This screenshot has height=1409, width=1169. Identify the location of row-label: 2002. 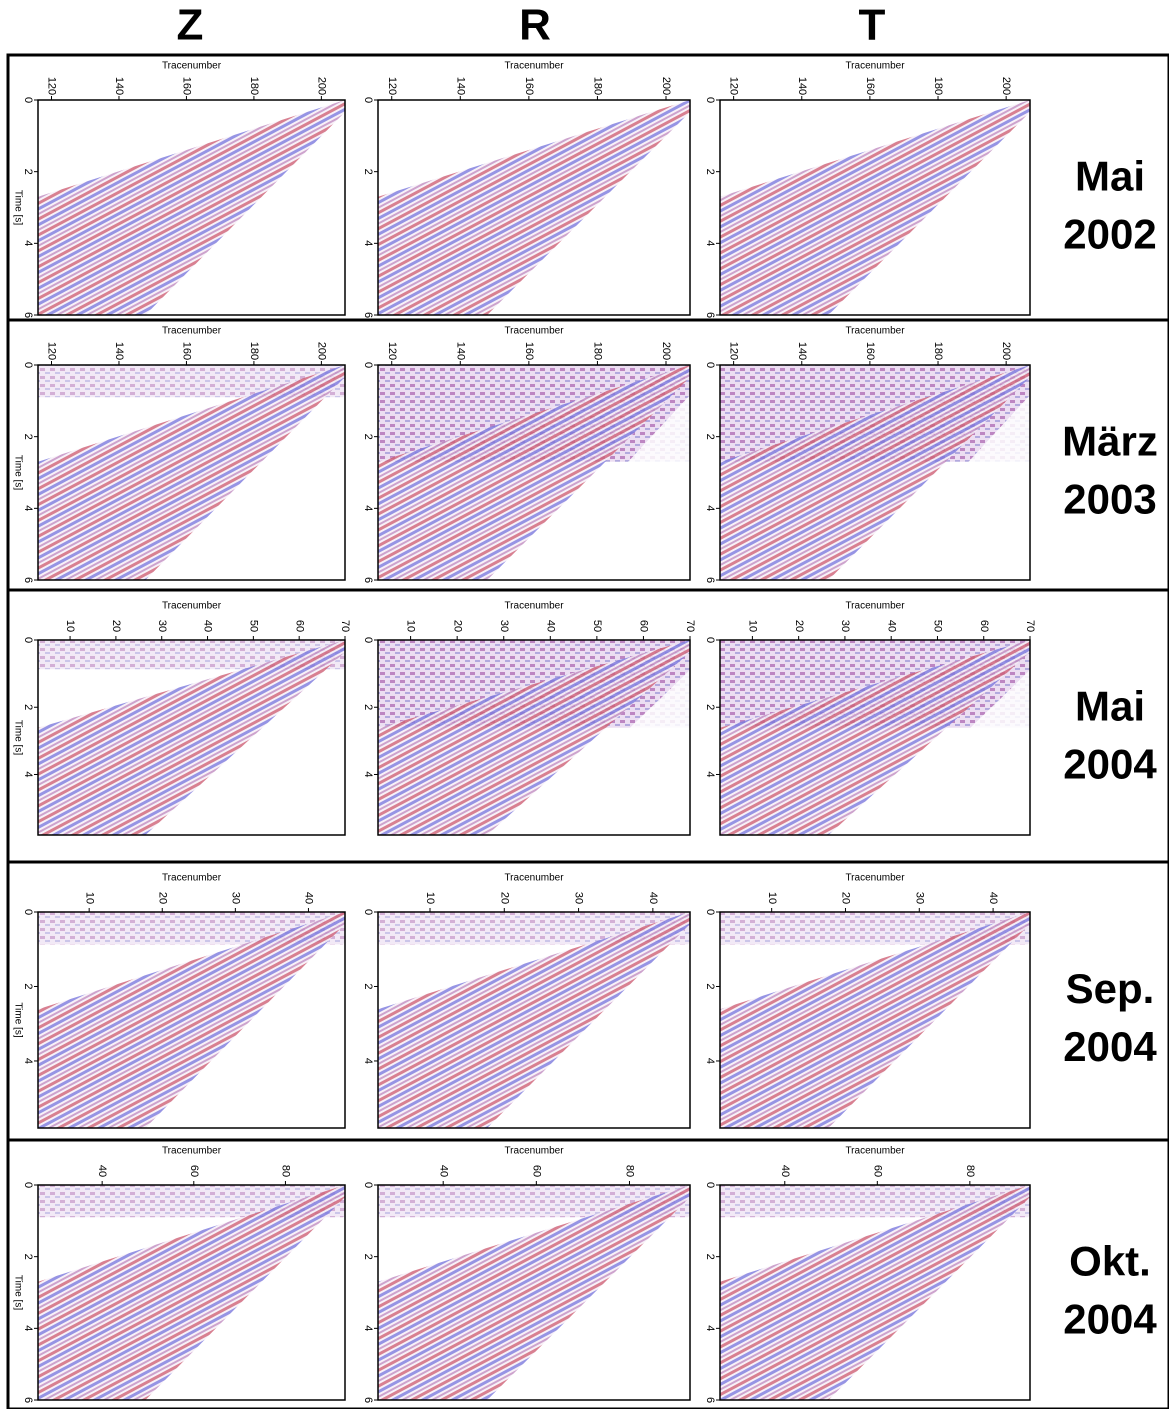
(1109, 234).